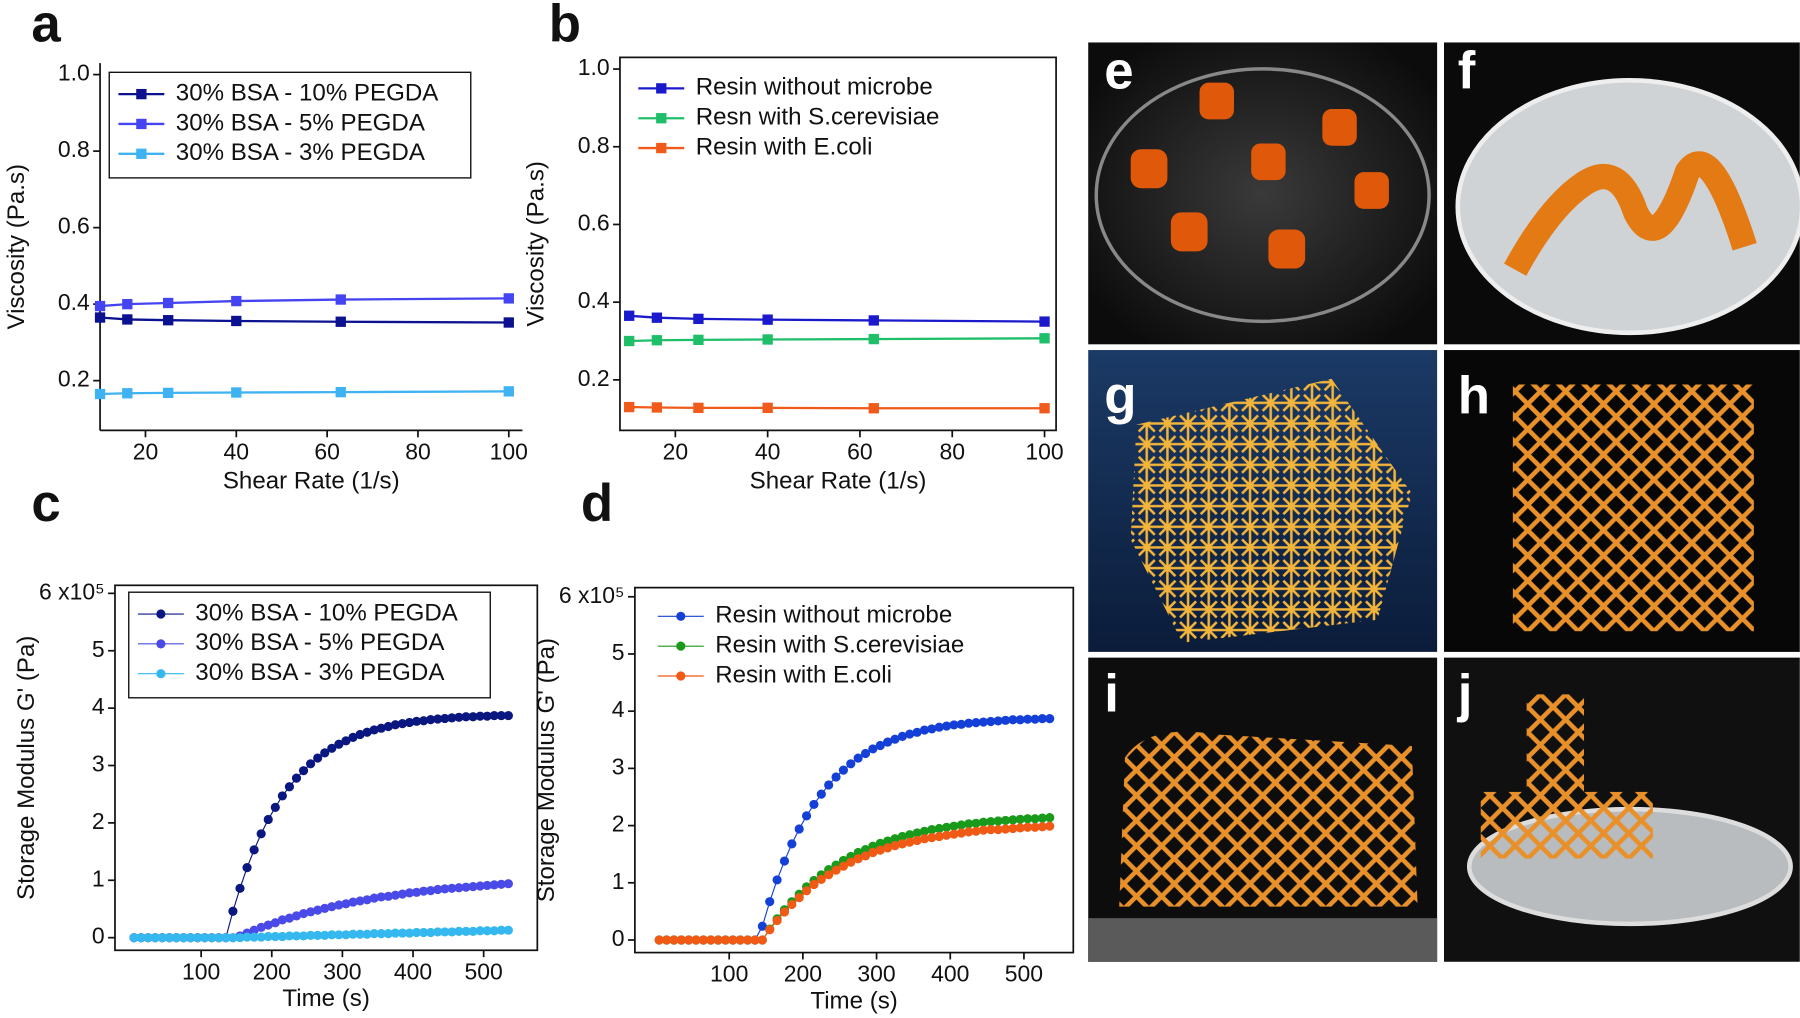 The height and width of the screenshot is (1018, 1800). What do you see at coordinates (618, 709) in the screenshot?
I see `y-tick-label: 4` at bounding box center [618, 709].